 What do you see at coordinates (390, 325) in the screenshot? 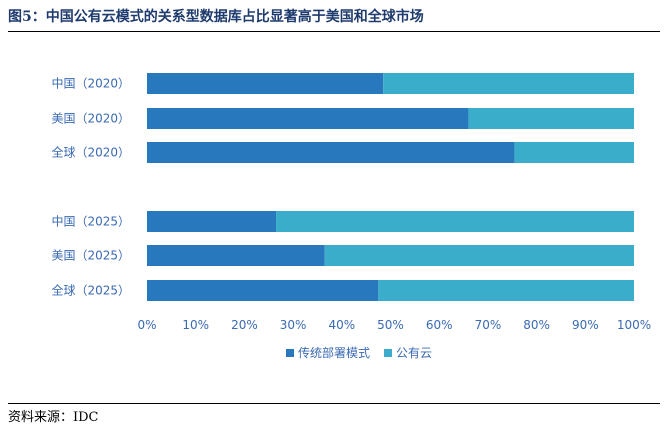
I see `x-tick-label: 50%` at bounding box center [390, 325].